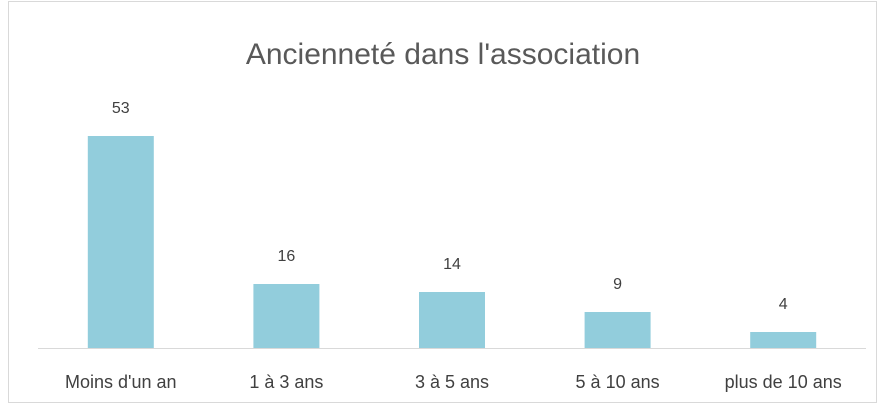 The width and height of the screenshot is (885, 408). Describe the element at coordinates (618, 382) in the screenshot. I see `x-tick-label: 5 à 10 ans` at that location.